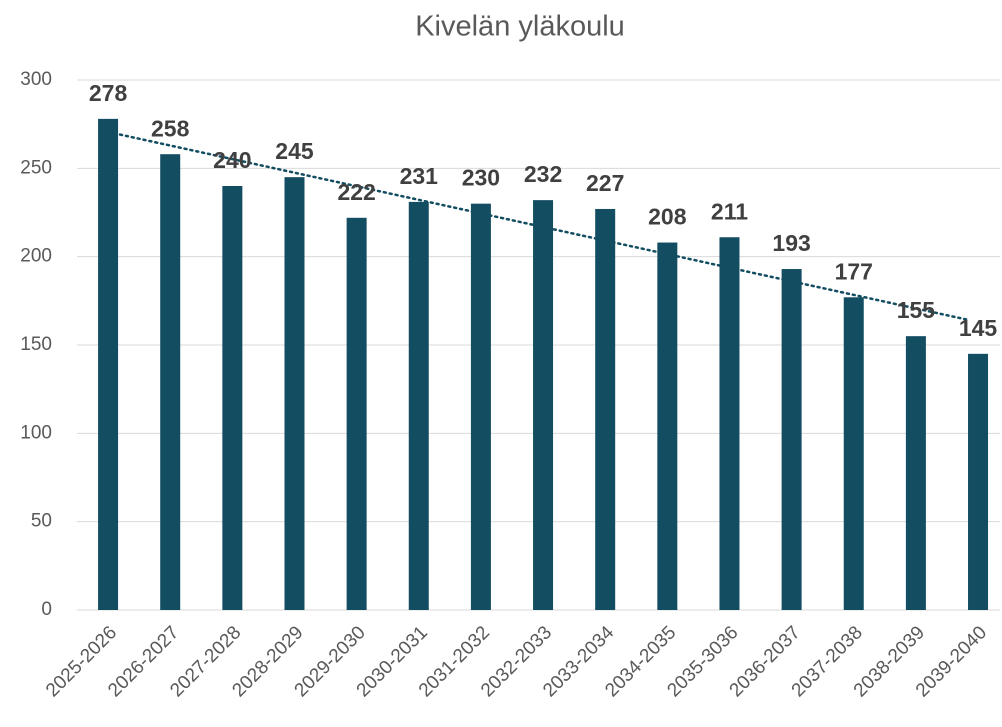 Image resolution: width=1002 pixels, height=727 pixels. I want to click on y-tick-label: 300, so click(36, 79).